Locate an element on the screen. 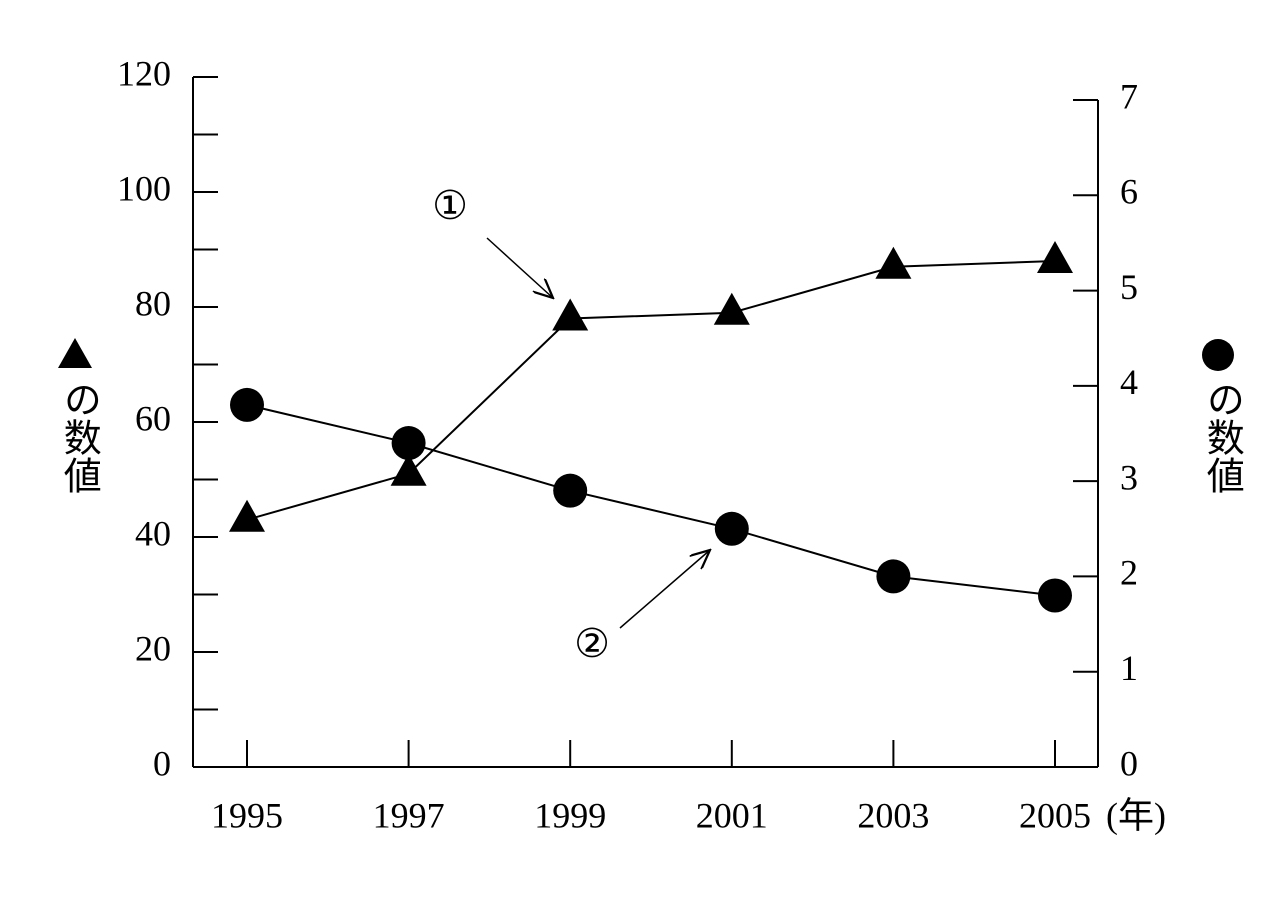 The width and height of the screenshot is (1272, 903). y-tick-label: 60 is located at coordinates (153, 418).